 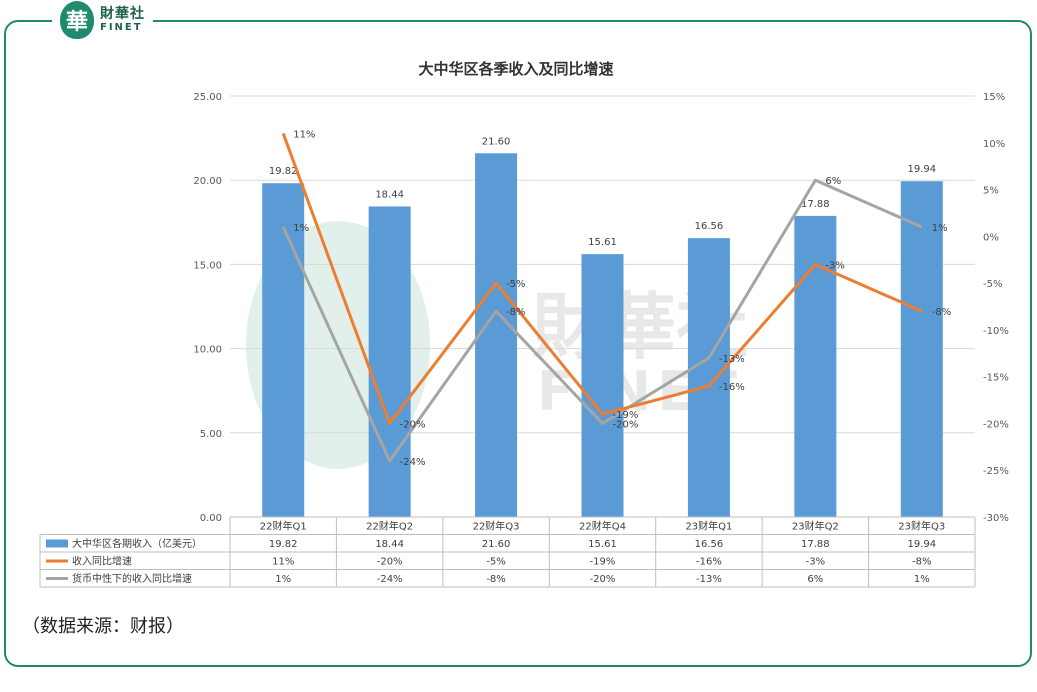 I want to click on right-tick-label: 15%, so click(x=994, y=97).